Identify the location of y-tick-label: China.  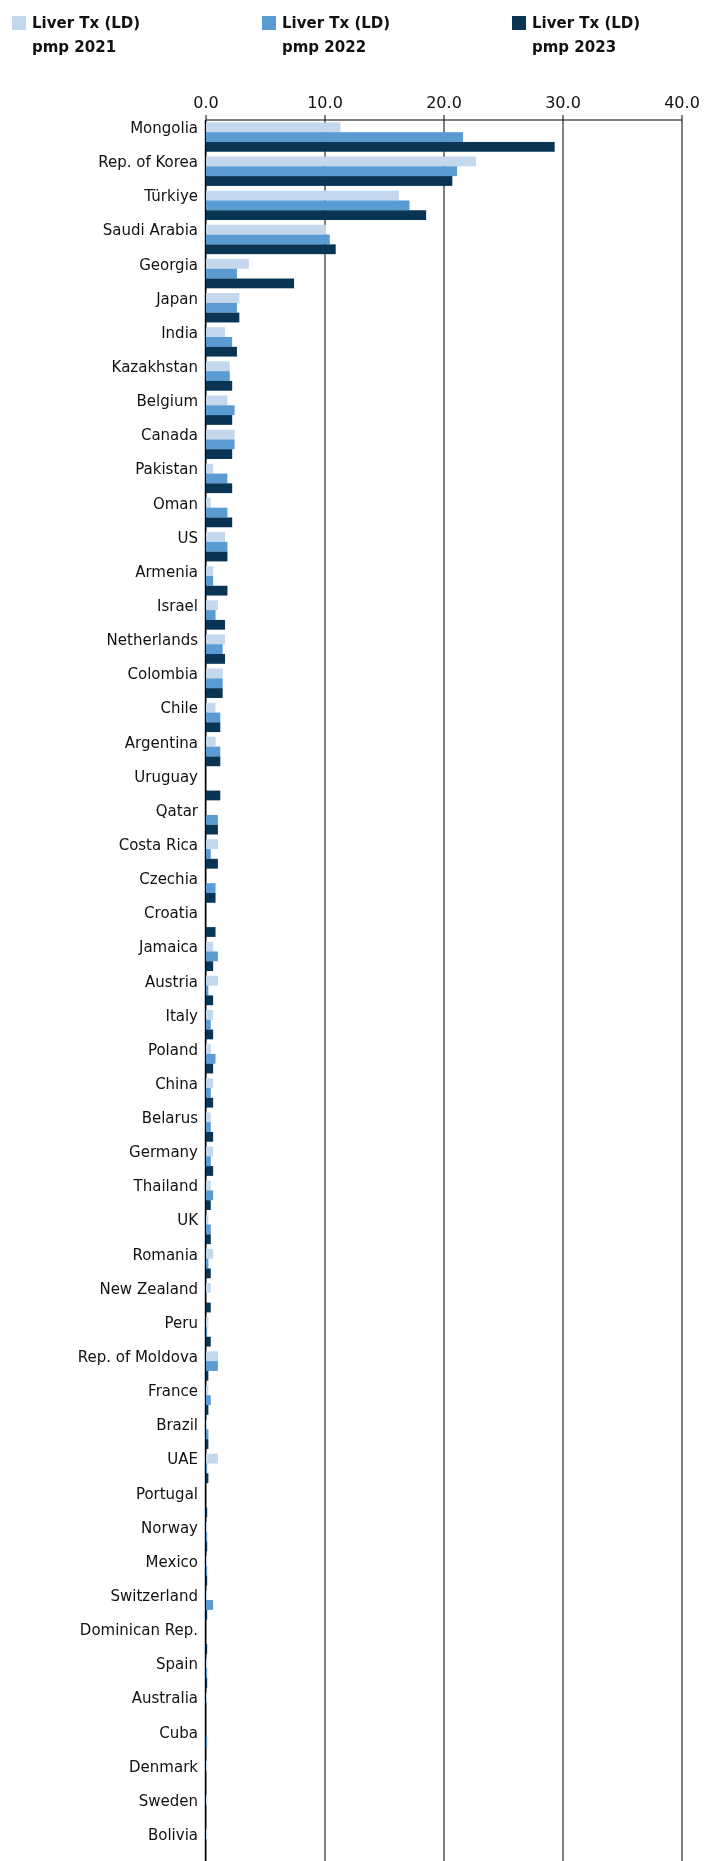
(176, 1083).